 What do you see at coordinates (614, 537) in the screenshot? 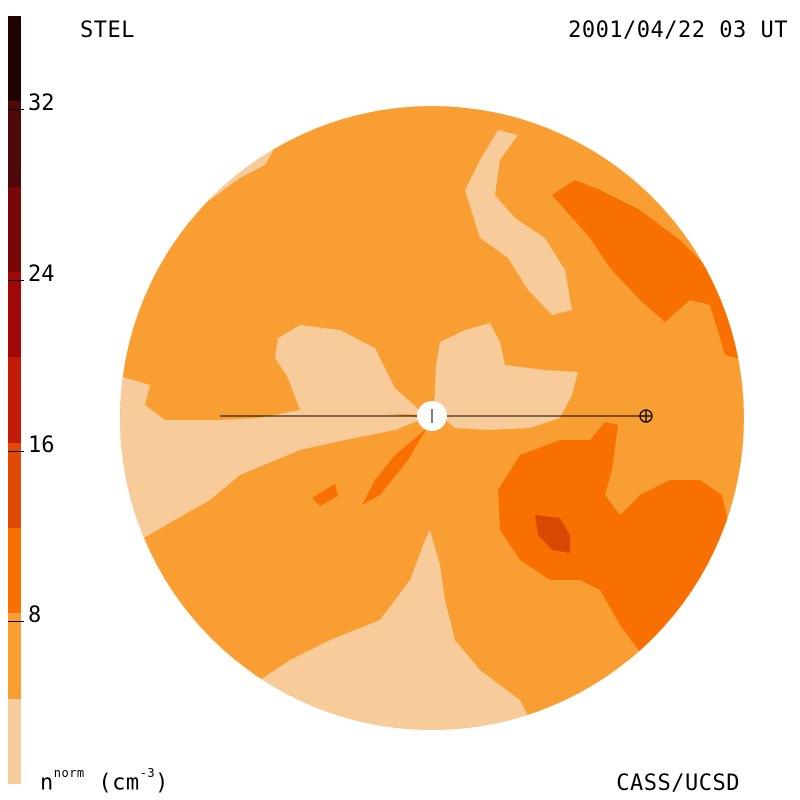
I see `dark-region-lower-right` at bounding box center [614, 537].